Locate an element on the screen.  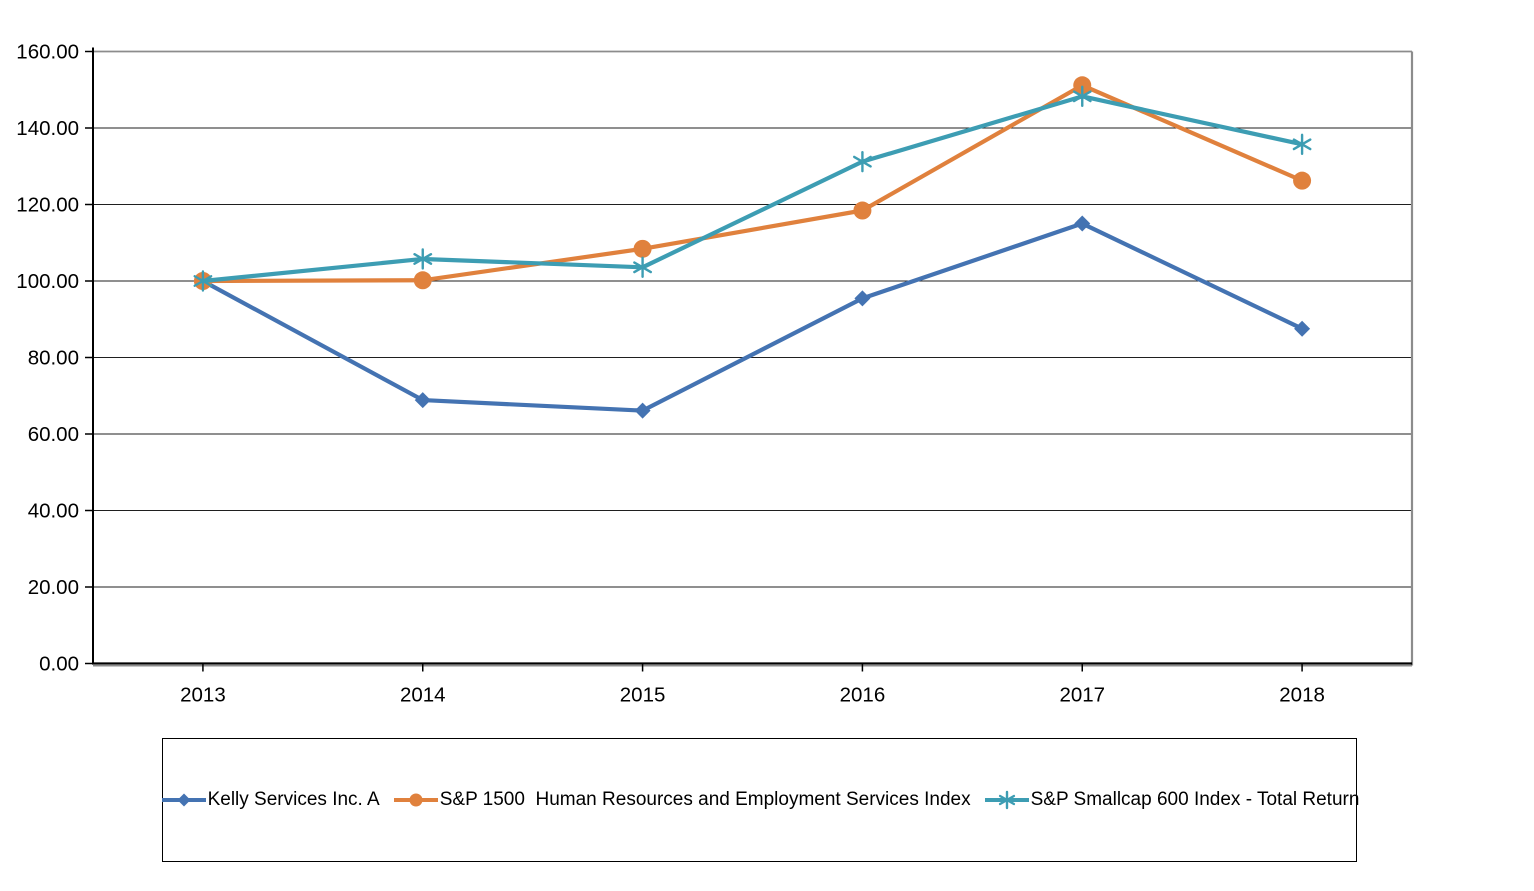
y-axis-label: 140.00 is located at coordinates (47, 128).